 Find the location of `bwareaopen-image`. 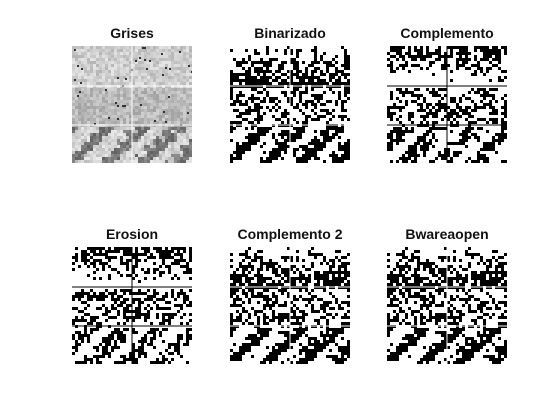

bwareaopen-image is located at coordinates (447, 305).